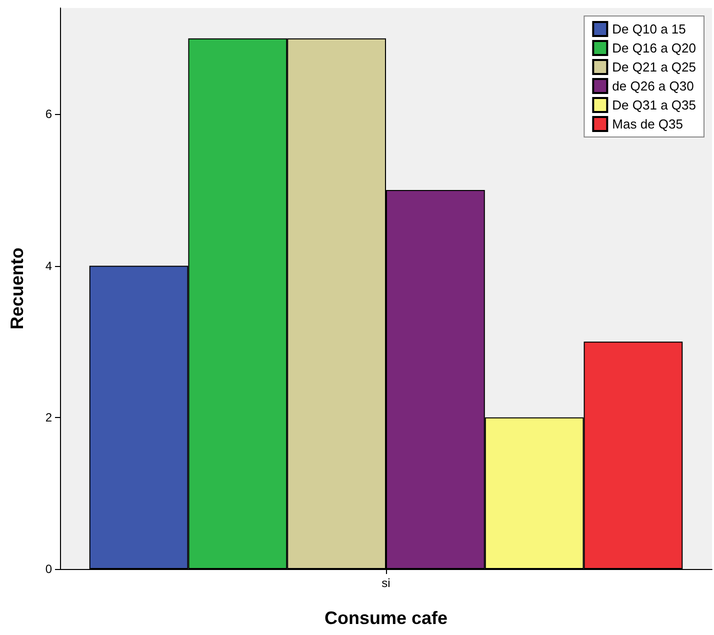 The width and height of the screenshot is (714, 635). What do you see at coordinates (647, 124) in the screenshot?
I see `legend-label: Mas de Q35` at bounding box center [647, 124].